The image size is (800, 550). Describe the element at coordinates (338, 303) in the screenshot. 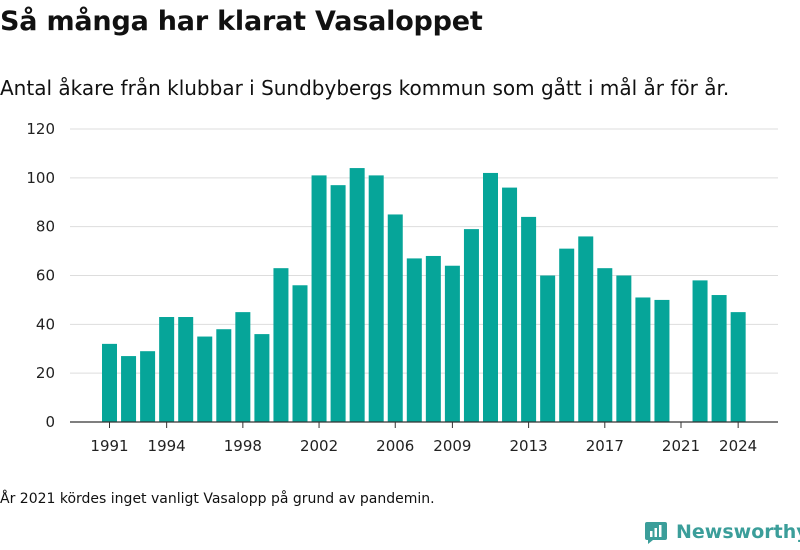

I see `bar-2003` at that location.